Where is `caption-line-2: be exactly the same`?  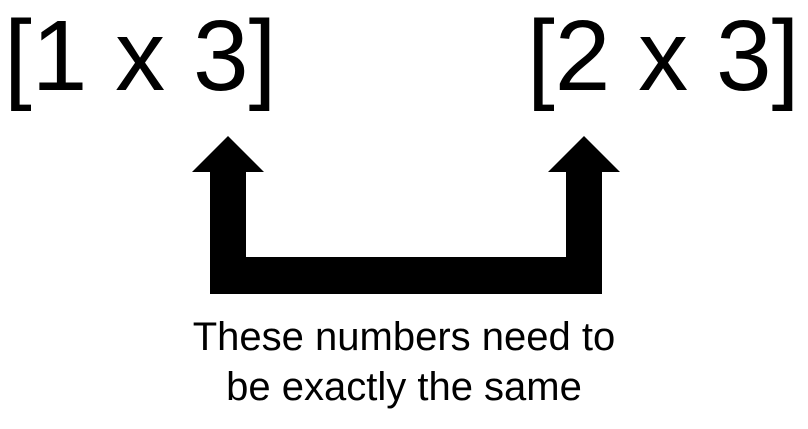
caption-line-2: be exactly the same is located at coordinates (404, 387).